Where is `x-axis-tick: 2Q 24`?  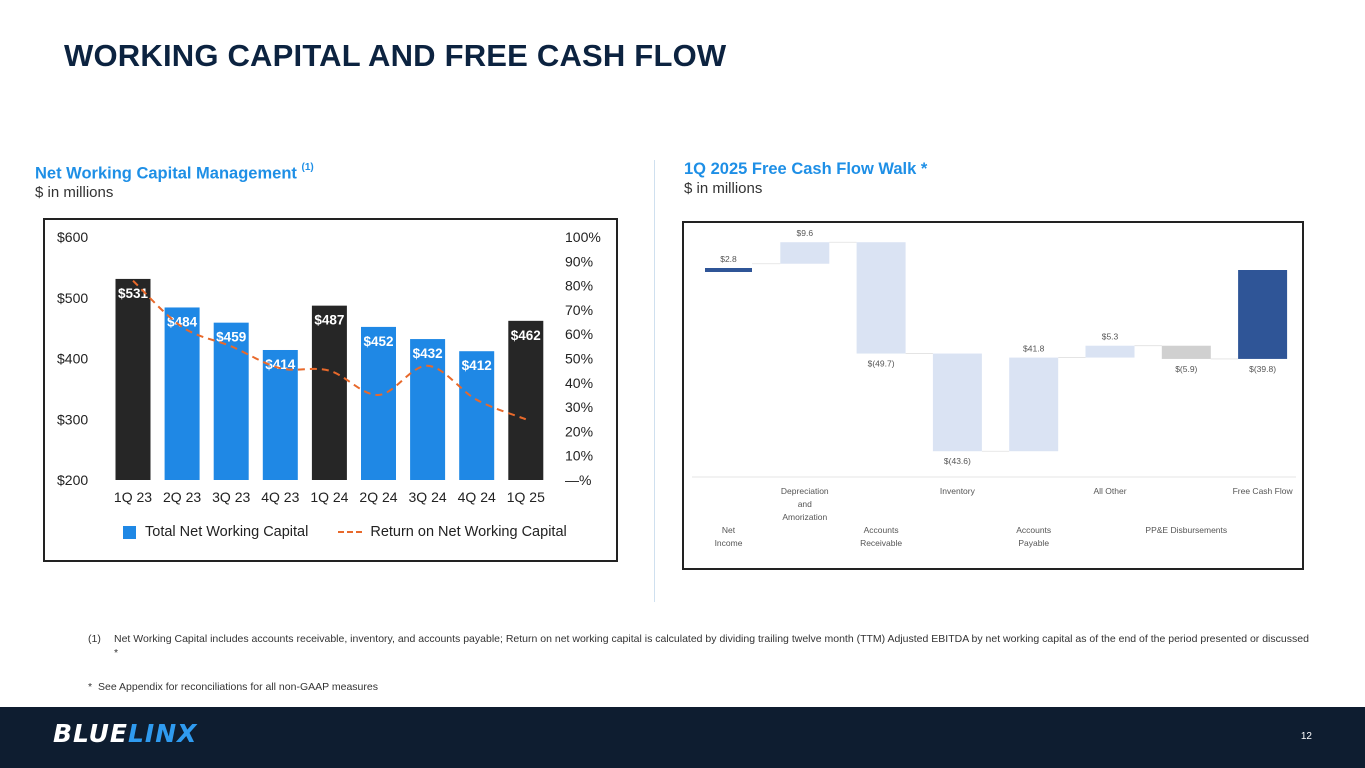
x-axis-tick: 2Q 24 is located at coordinates (378, 497).